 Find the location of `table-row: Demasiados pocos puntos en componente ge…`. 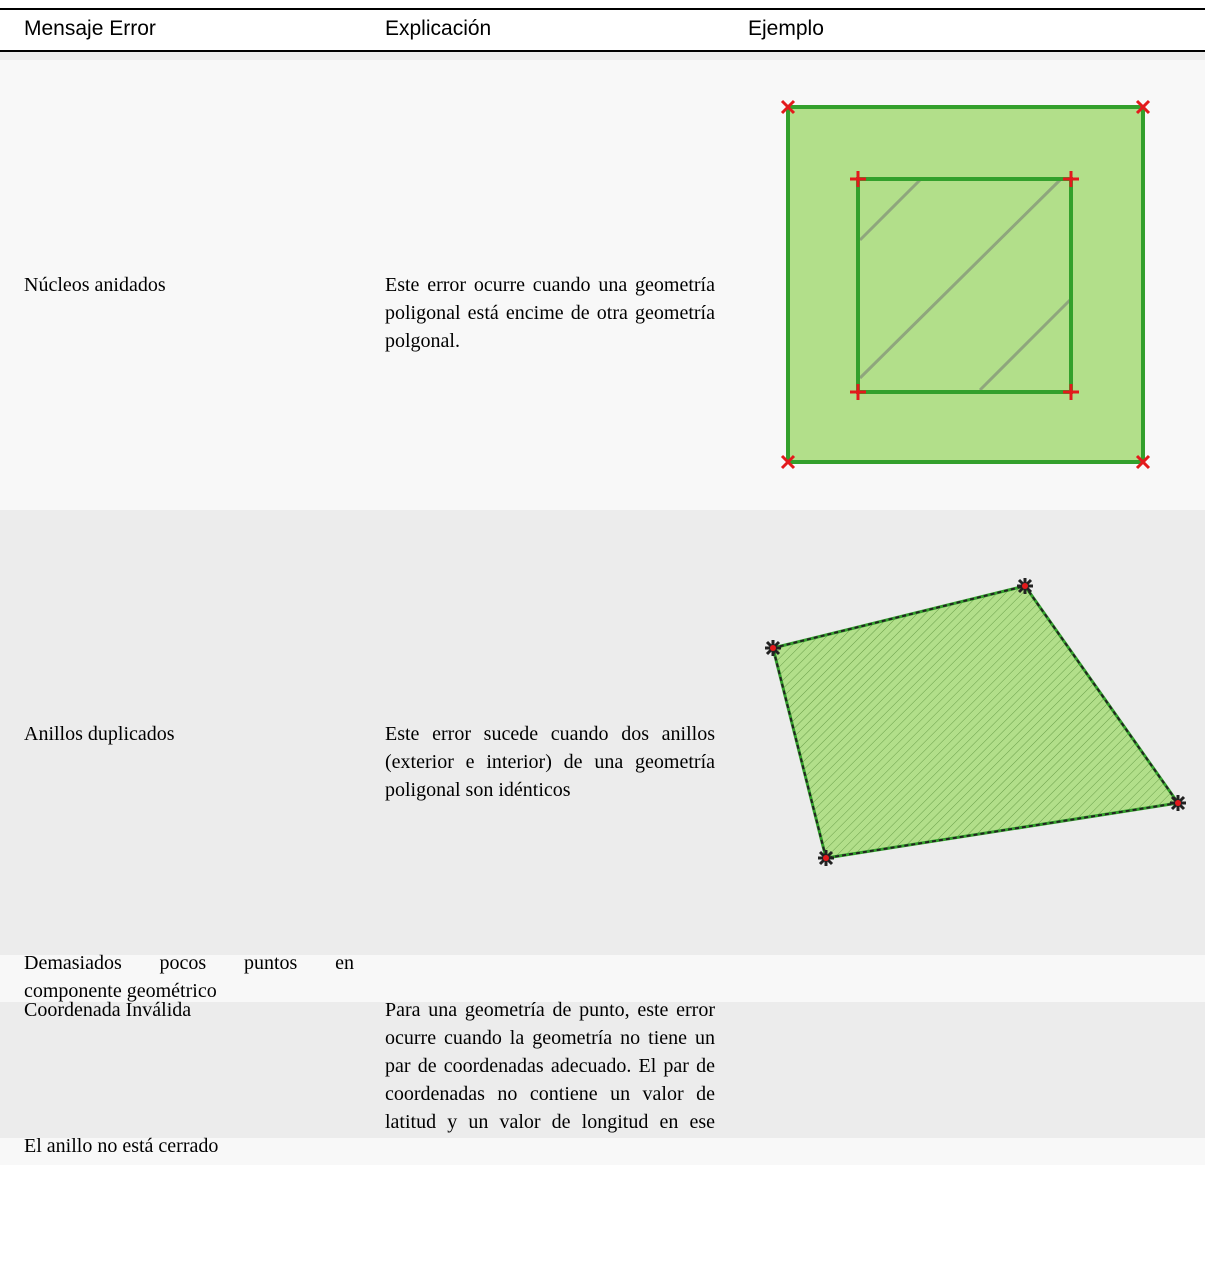

table-row: Demasiados pocos puntos en componente ge… is located at coordinates (602, 977).